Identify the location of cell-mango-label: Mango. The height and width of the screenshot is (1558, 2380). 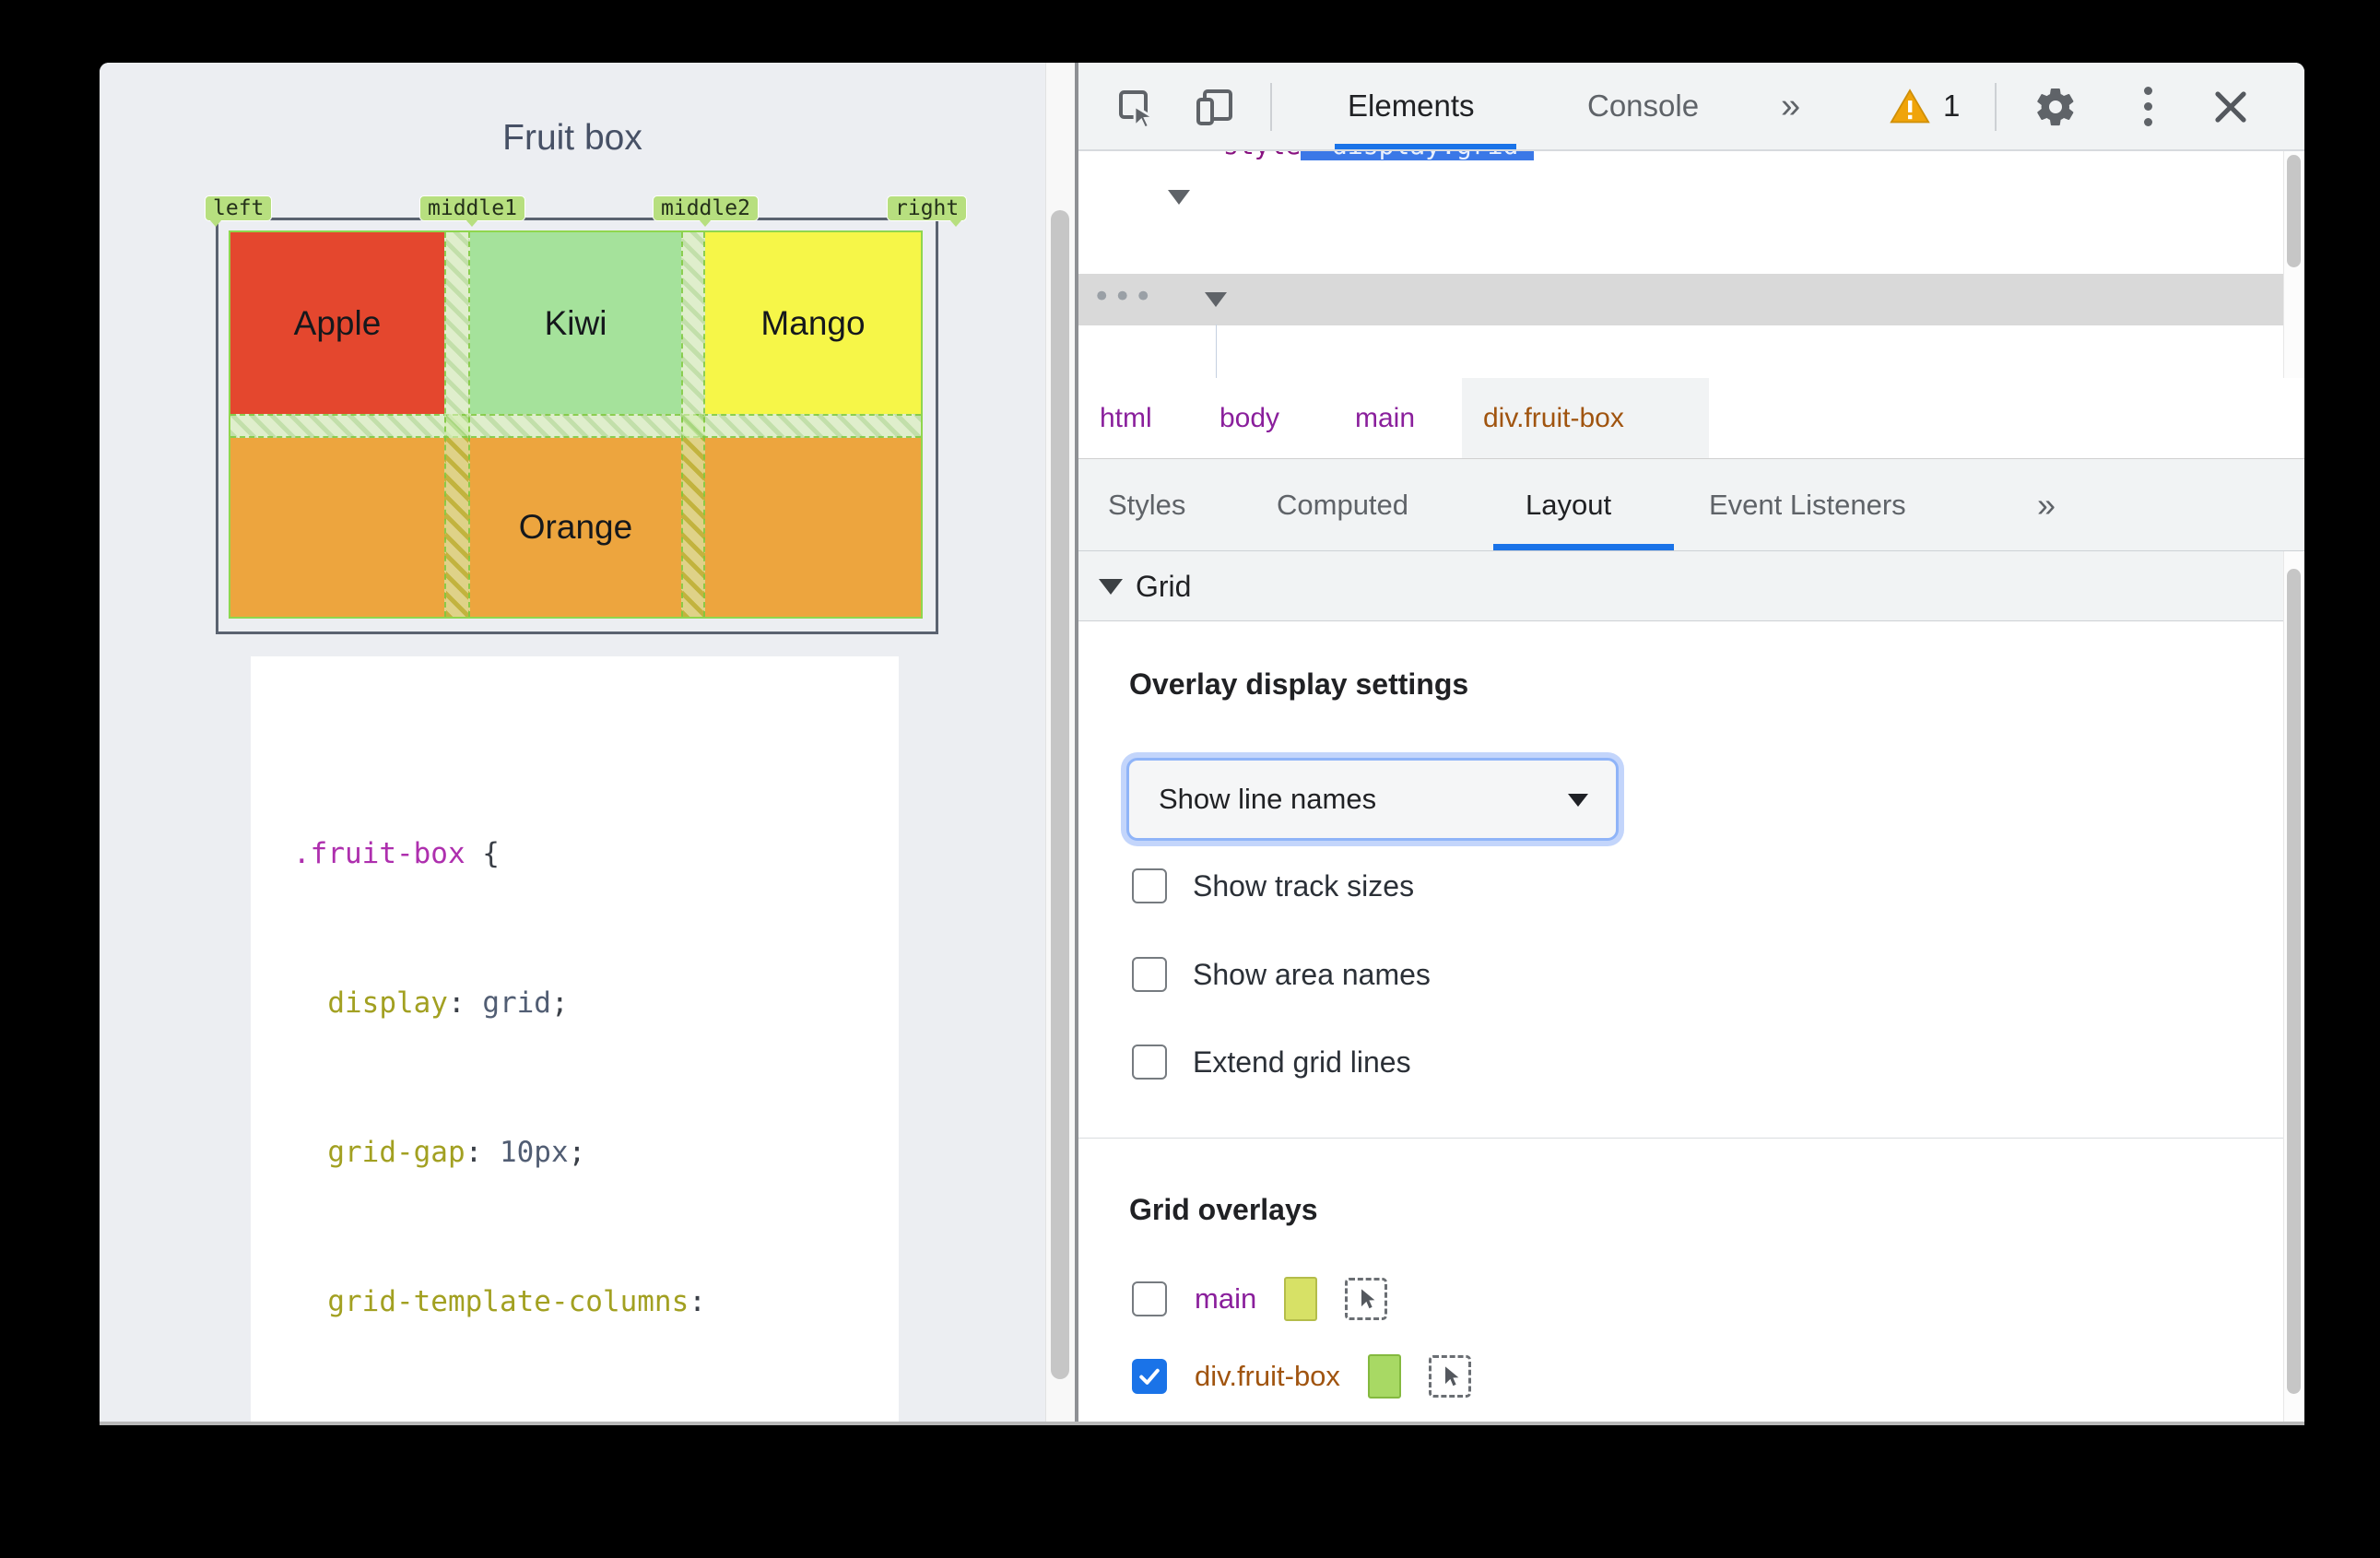
(813, 322).